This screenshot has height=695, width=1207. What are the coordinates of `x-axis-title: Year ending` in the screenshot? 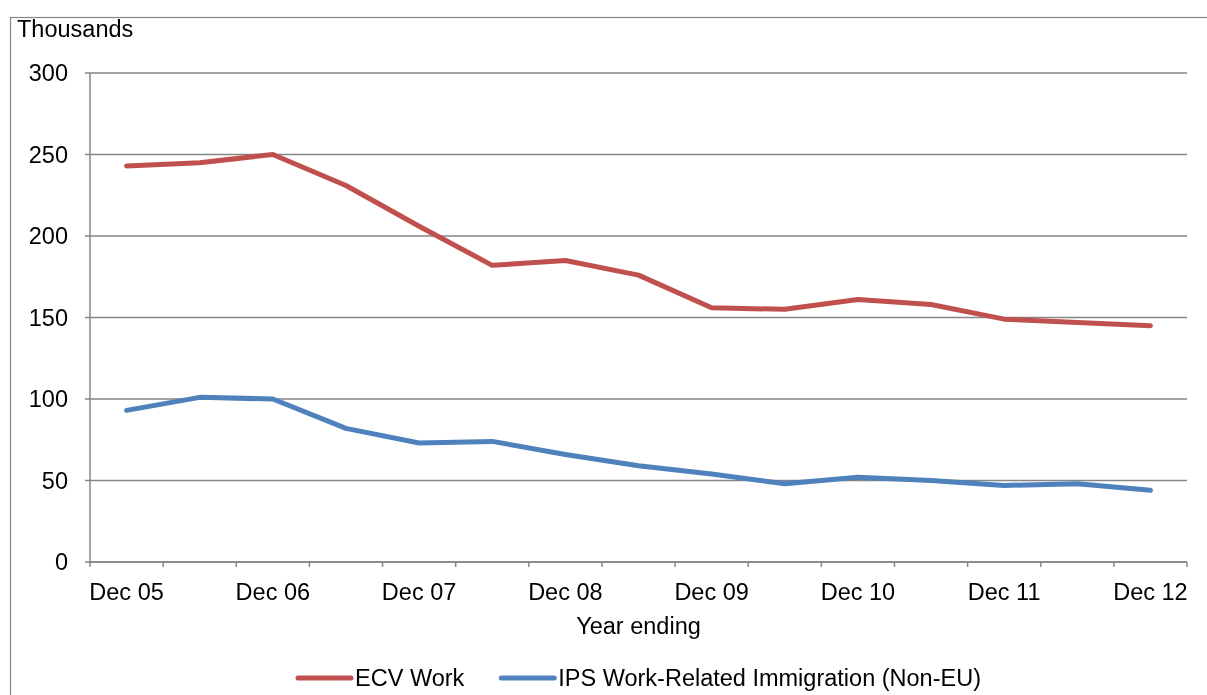 It's located at (638, 626).